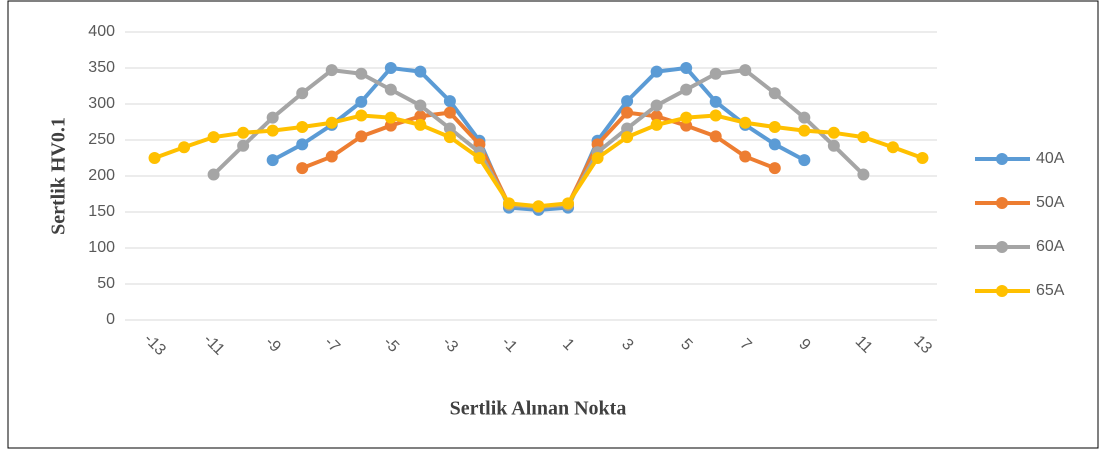 The width and height of the screenshot is (1105, 450). I want to click on x-tick-label: 5, so click(686, 345).